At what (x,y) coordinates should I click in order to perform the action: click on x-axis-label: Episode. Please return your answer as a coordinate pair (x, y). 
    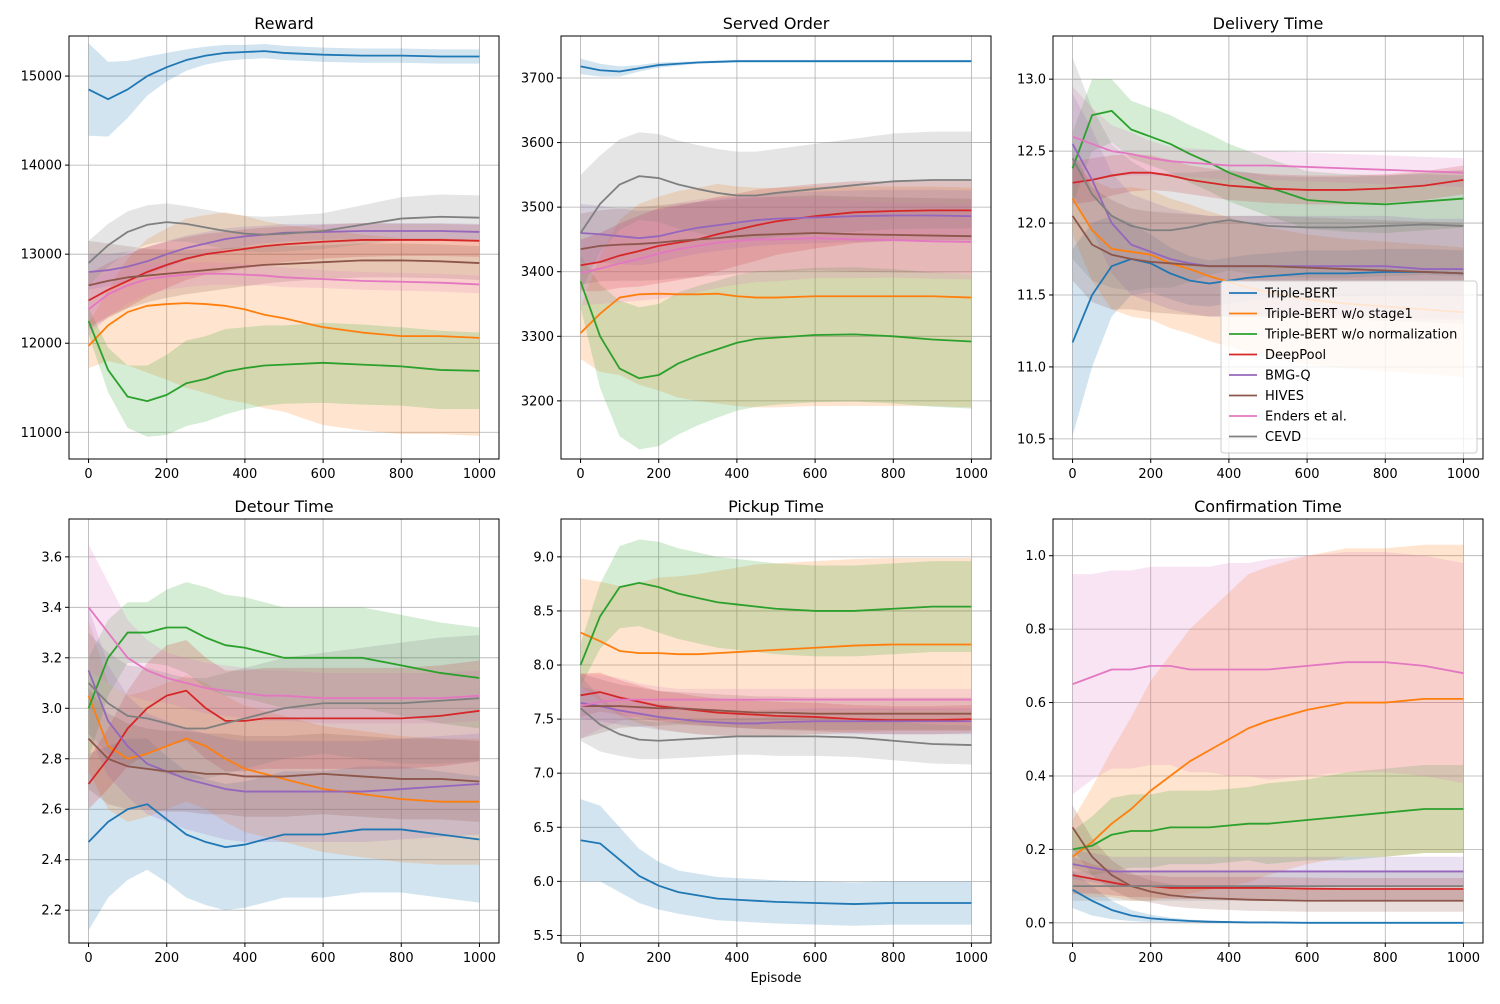
    Looking at the image, I should click on (775, 978).